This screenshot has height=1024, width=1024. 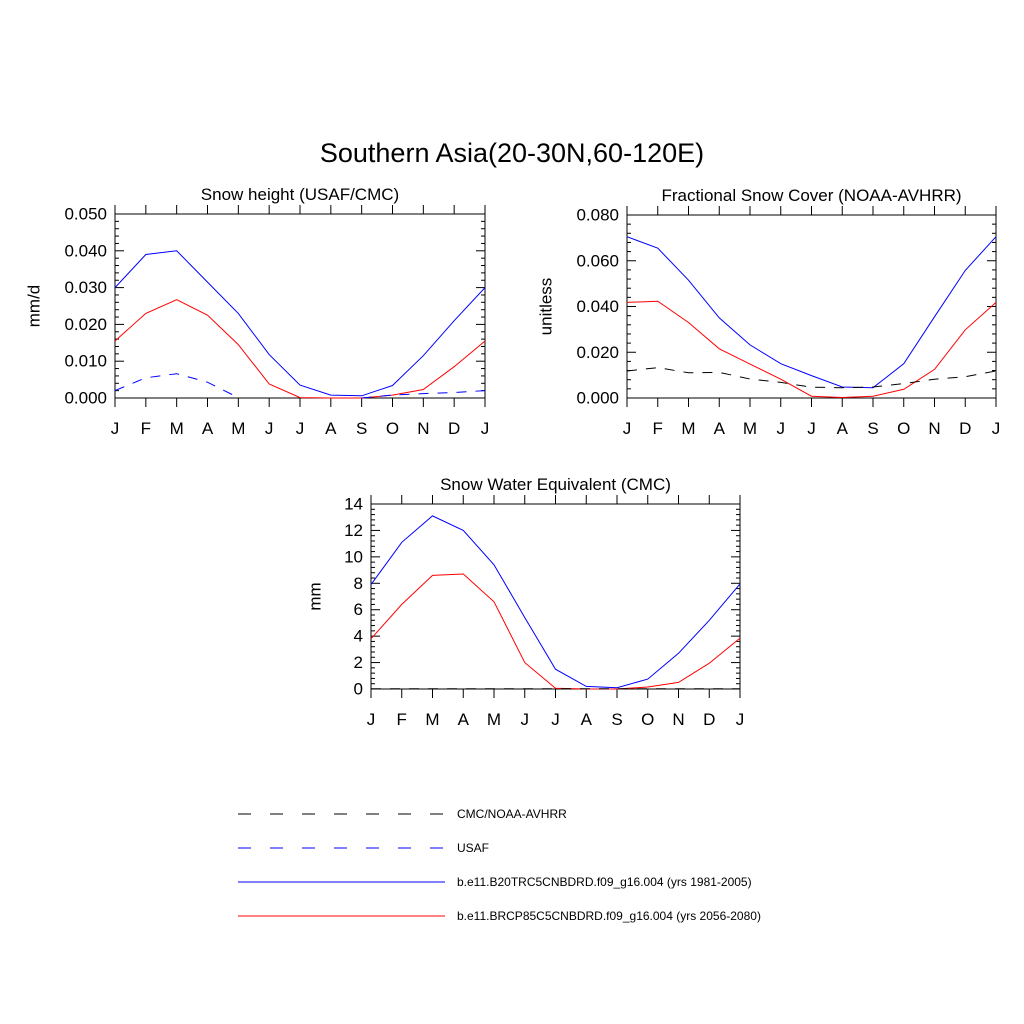 What do you see at coordinates (85, 214) in the screenshot?
I see `y-tick-label: 0.050` at bounding box center [85, 214].